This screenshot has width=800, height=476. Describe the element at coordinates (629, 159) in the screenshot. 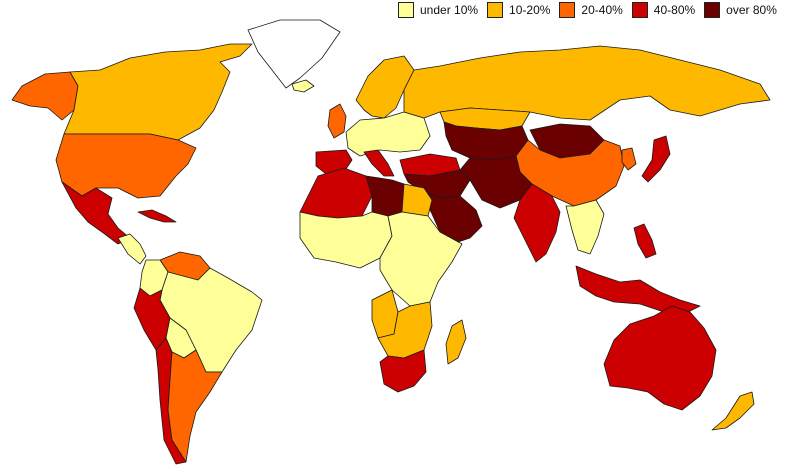

I see `region-korea` at that location.